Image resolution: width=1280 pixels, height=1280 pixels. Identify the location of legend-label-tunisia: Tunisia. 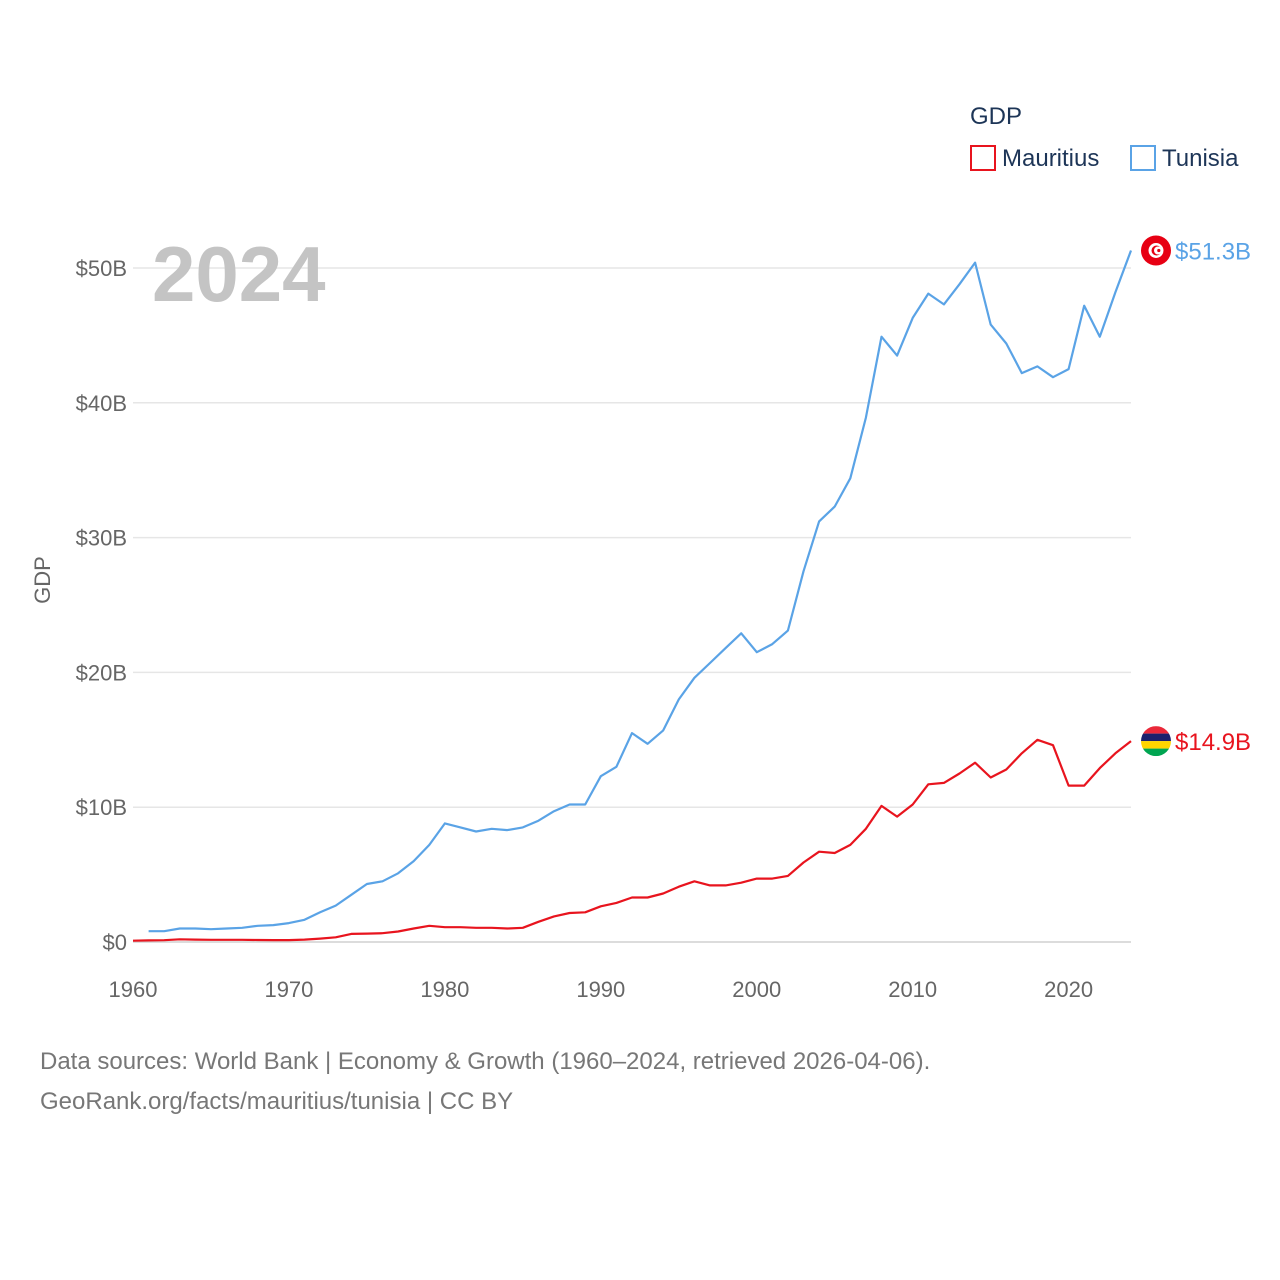
(1200, 158).